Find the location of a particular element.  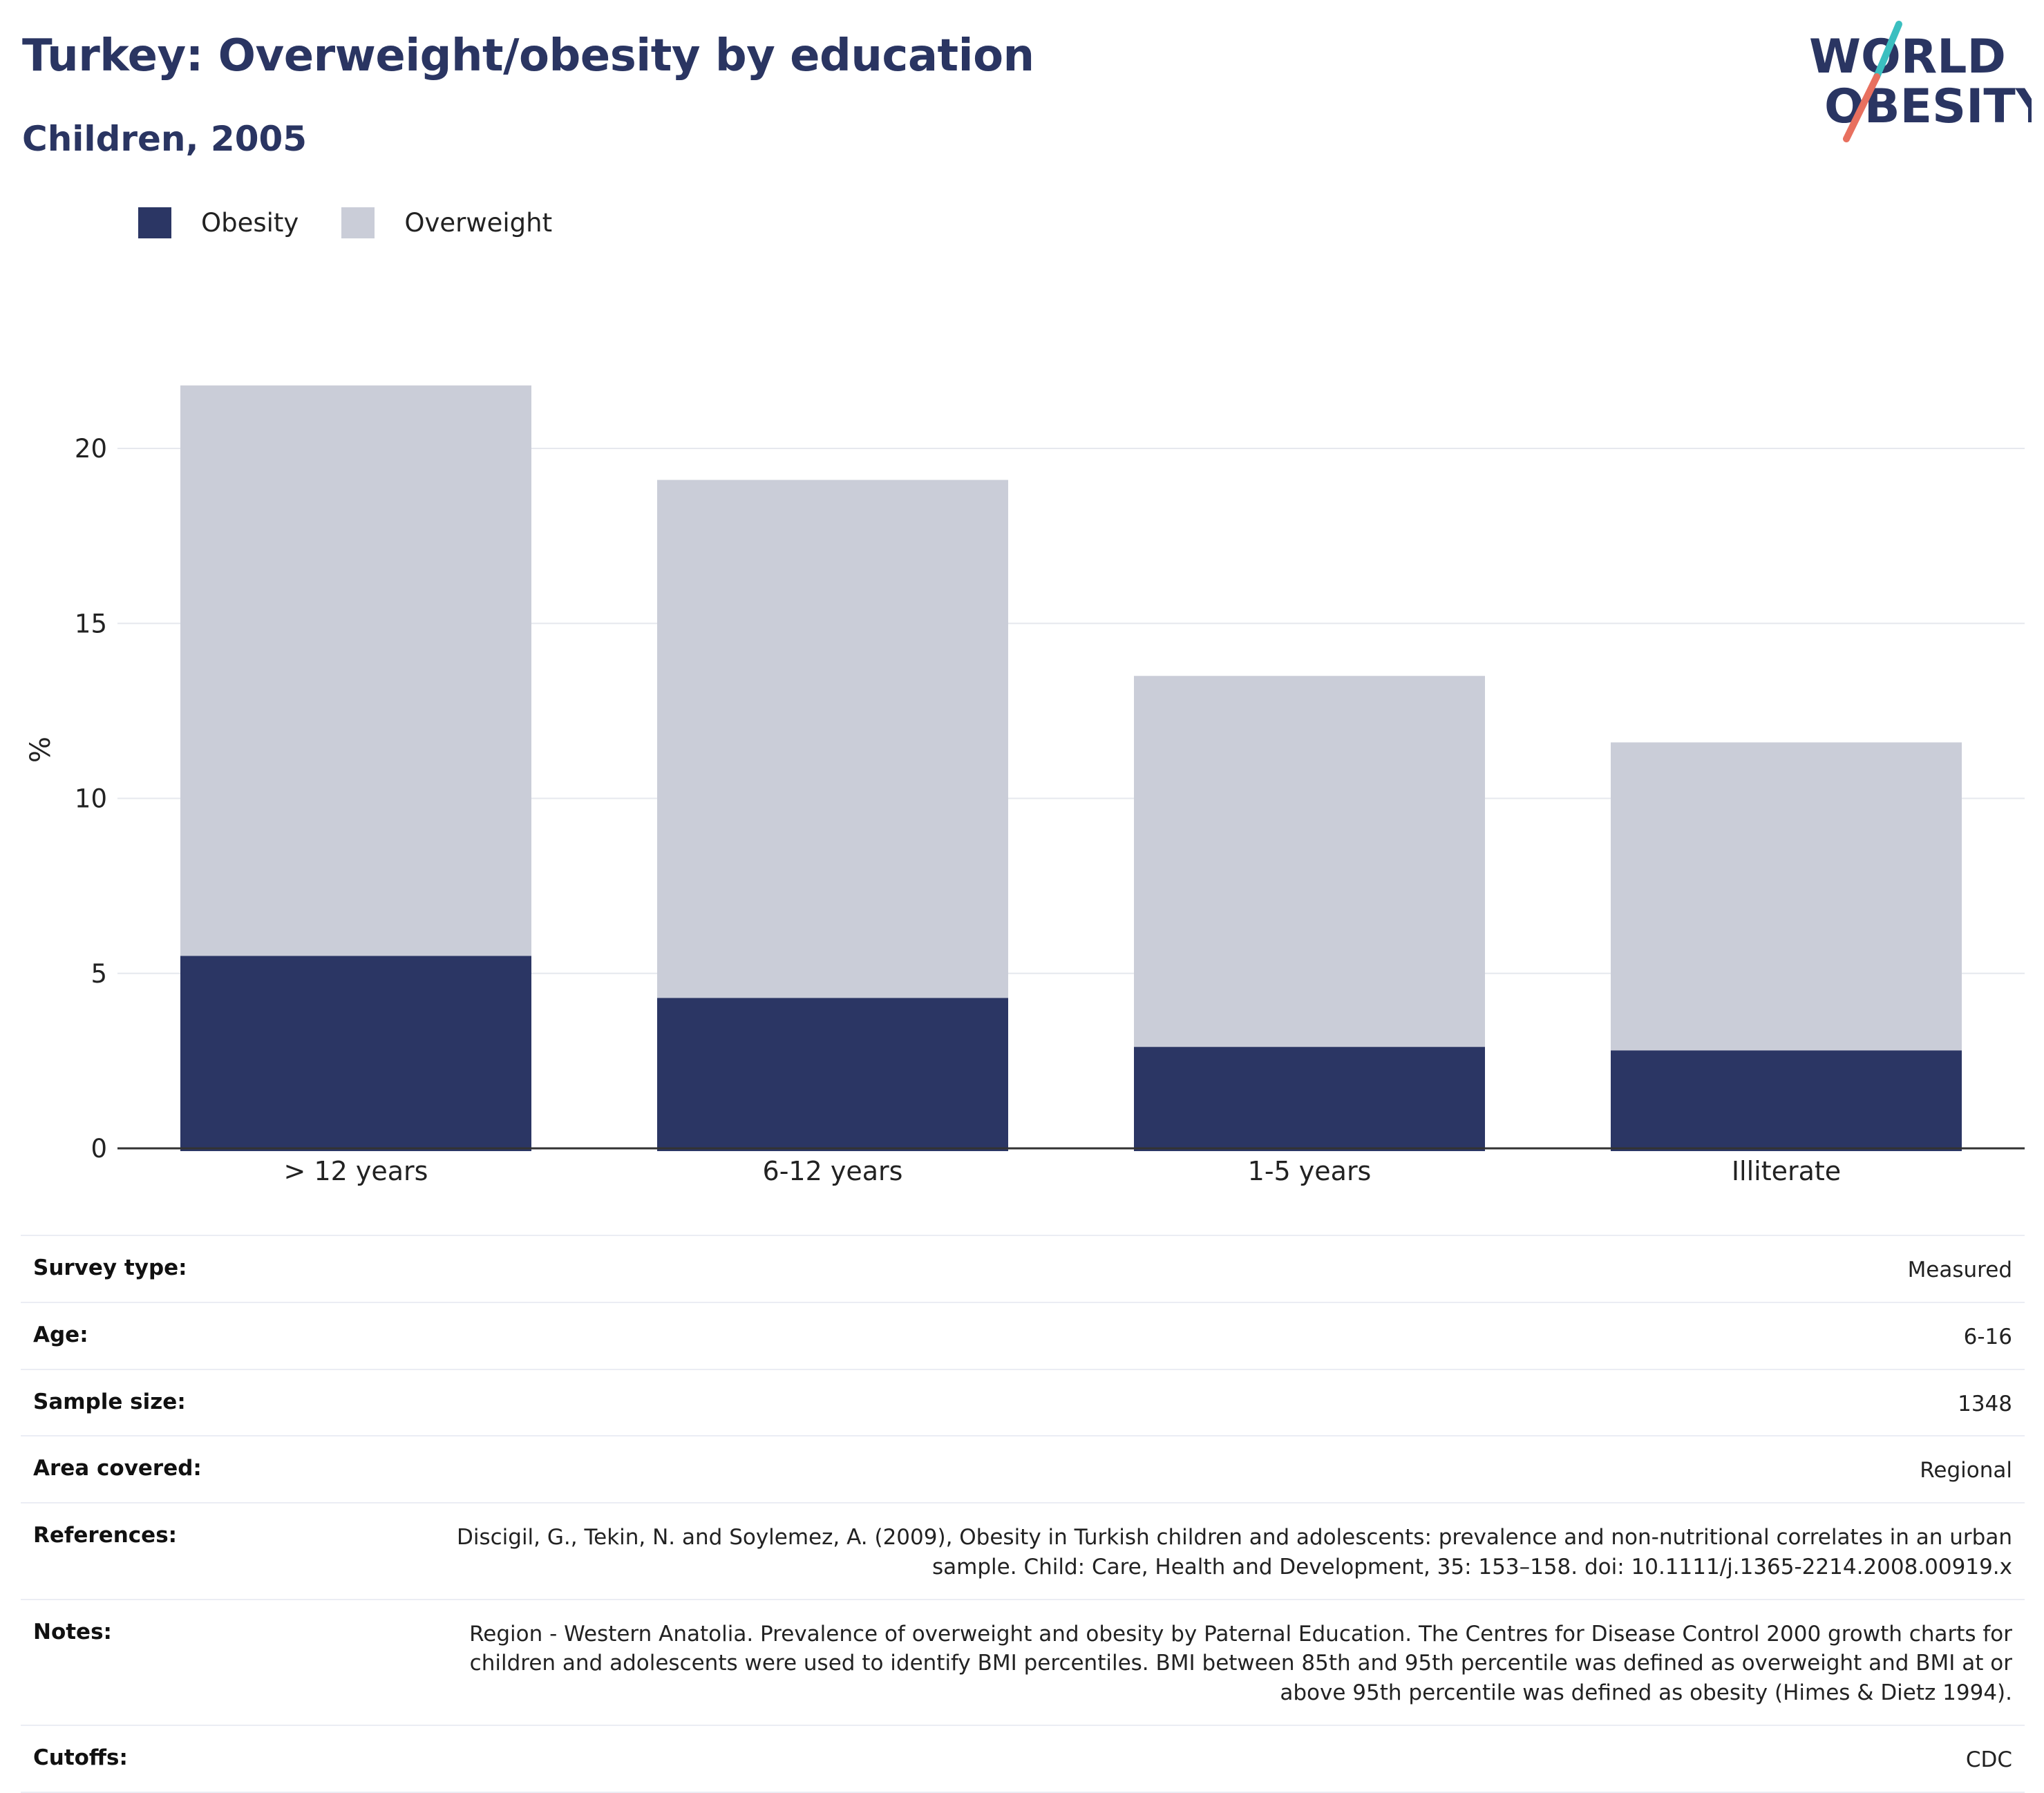

info-row-sample-size: Sample size: 1348 is located at coordinates (1023, 1402).